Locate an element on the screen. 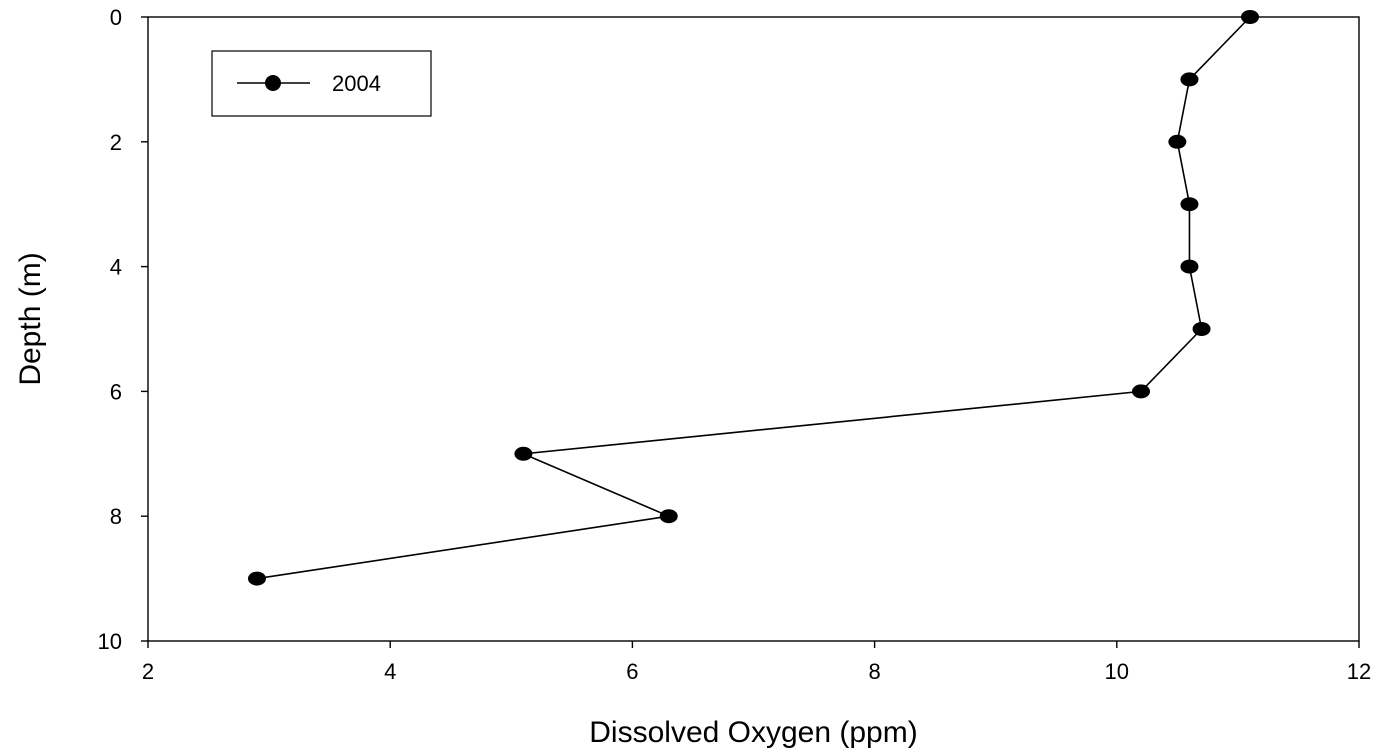 The height and width of the screenshot is (754, 1398). y-tick-label: 0 is located at coordinates (116, 17).